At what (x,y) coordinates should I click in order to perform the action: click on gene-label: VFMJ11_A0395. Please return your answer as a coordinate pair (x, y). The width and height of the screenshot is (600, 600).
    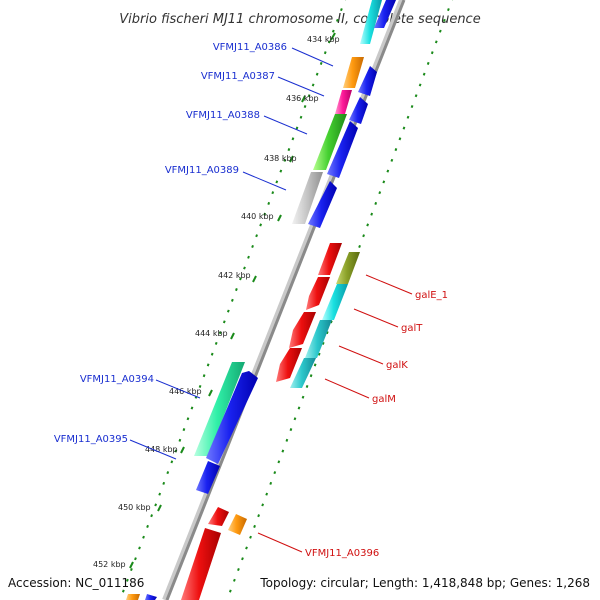
    Looking at the image, I should click on (91, 439).